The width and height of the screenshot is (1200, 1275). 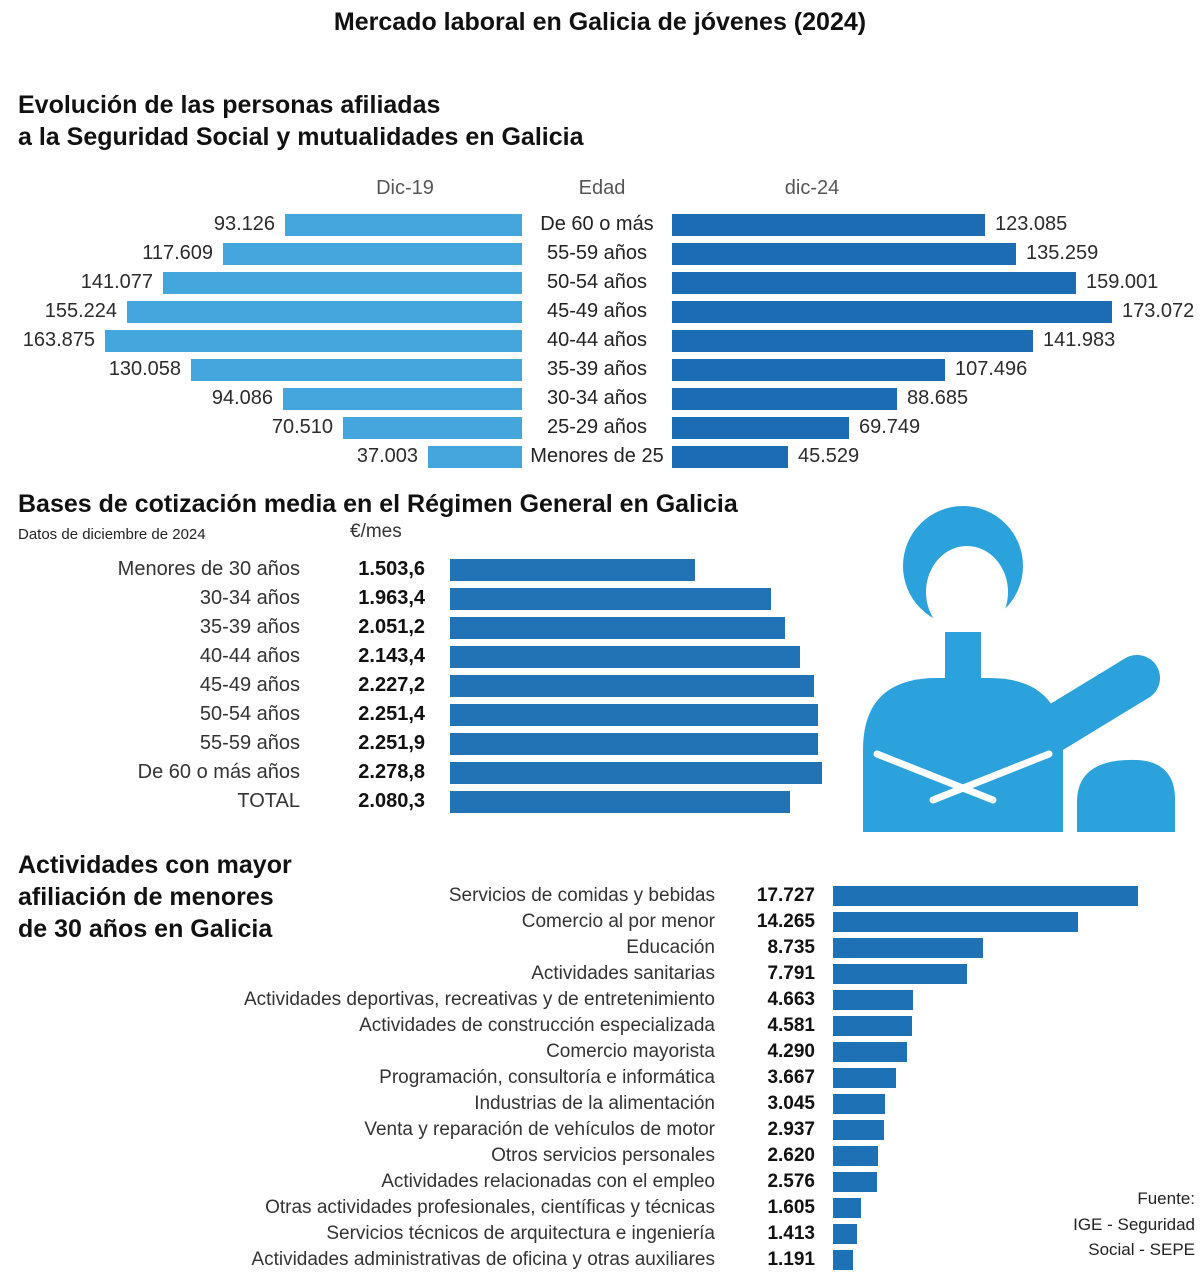 I want to click on actividad-row: Comercio mayorista 4.290, so click(x=600, y=1052).